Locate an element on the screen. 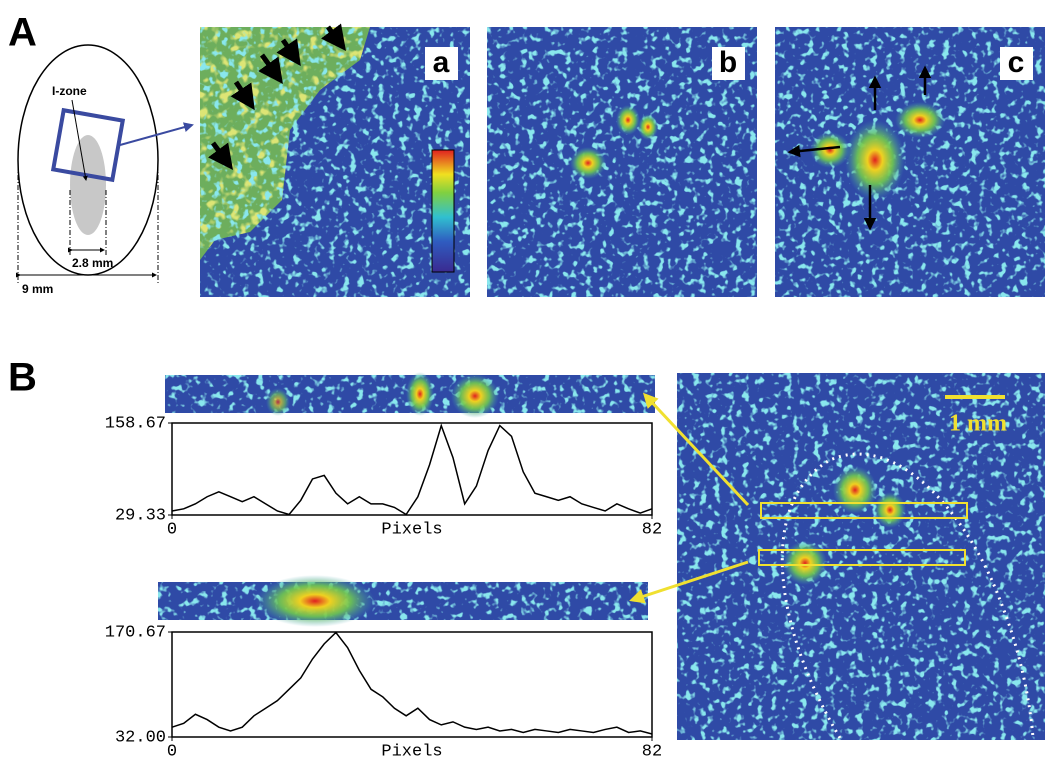 Image resolution: width=1050 pixels, height=766 pixels. image-c is located at coordinates (910, 162).